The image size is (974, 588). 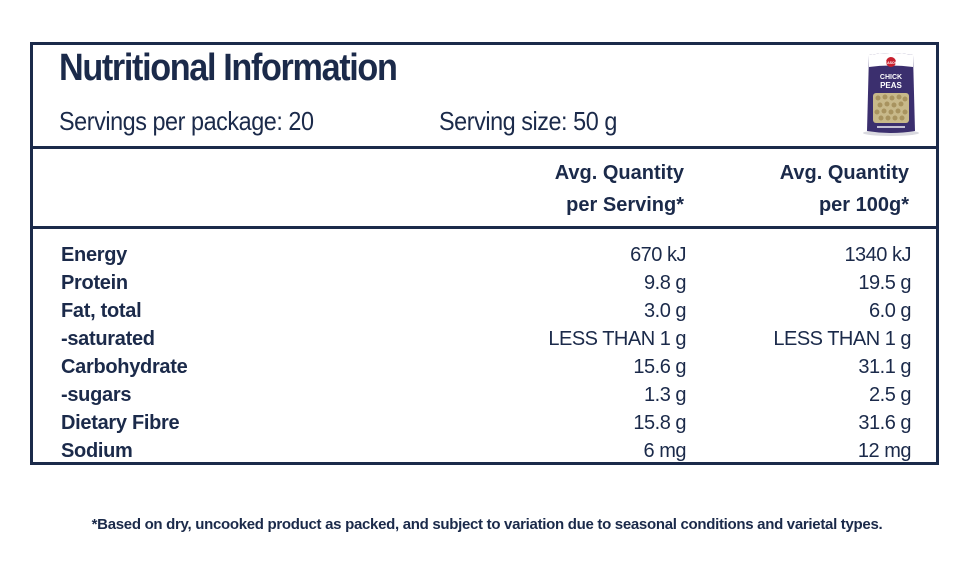 What do you see at coordinates (124, 367) in the screenshot?
I see `nutrient-name: Carbohydrate` at bounding box center [124, 367].